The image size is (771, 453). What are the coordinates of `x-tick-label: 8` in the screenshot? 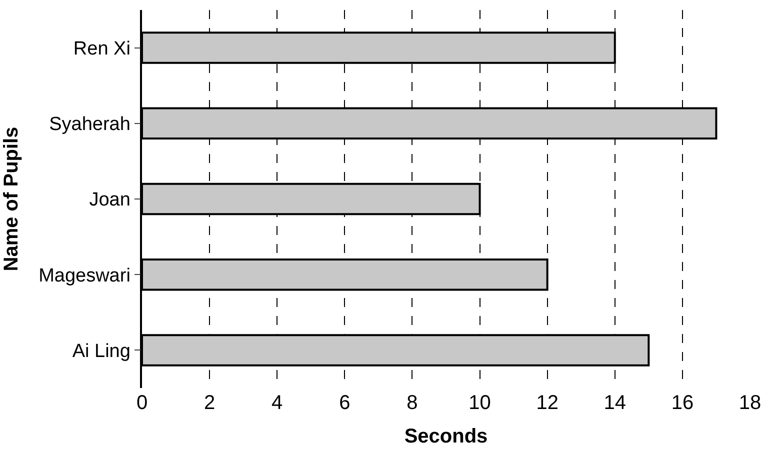 It's located at (412, 403).